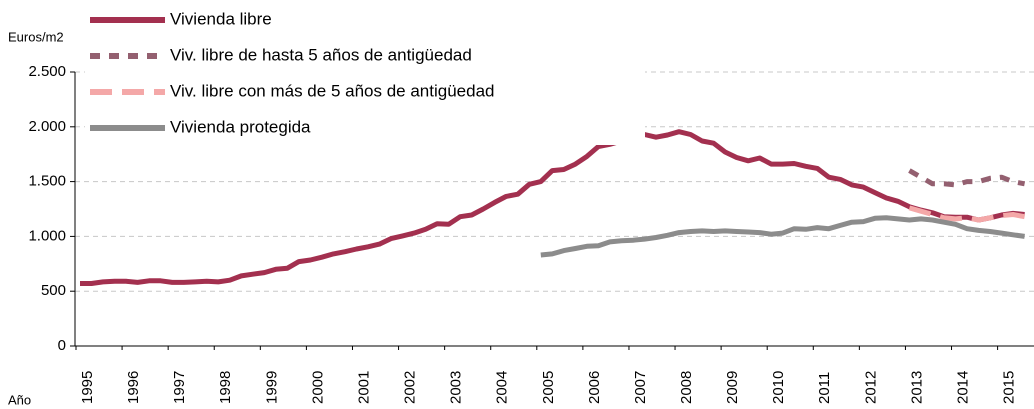  What do you see at coordinates (271, 387) in the screenshot?
I see `x-tick-label: 1999` at bounding box center [271, 387].